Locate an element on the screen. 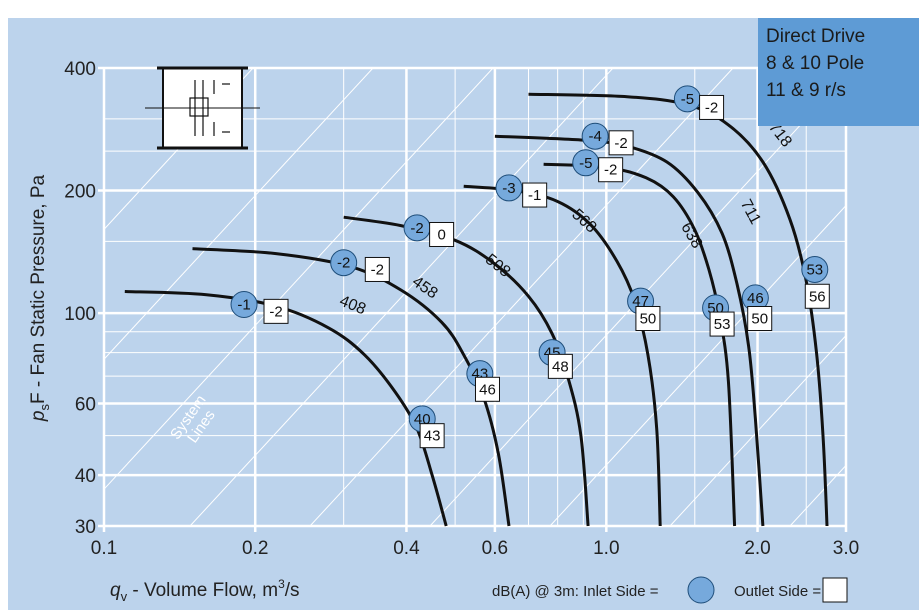 The width and height of the screenshot is (919, 610). y-tick-label: 400 is located at coordinates (80, 69).